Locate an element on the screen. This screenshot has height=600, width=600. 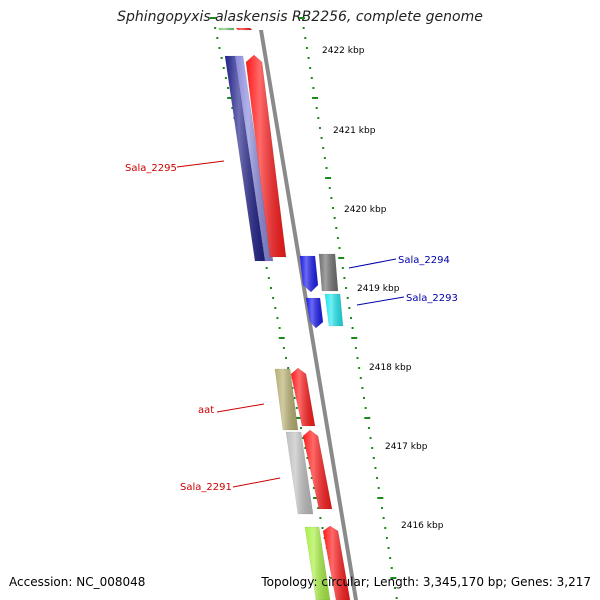
gene-aat-olive-shading is located at coordinates (286, 399).